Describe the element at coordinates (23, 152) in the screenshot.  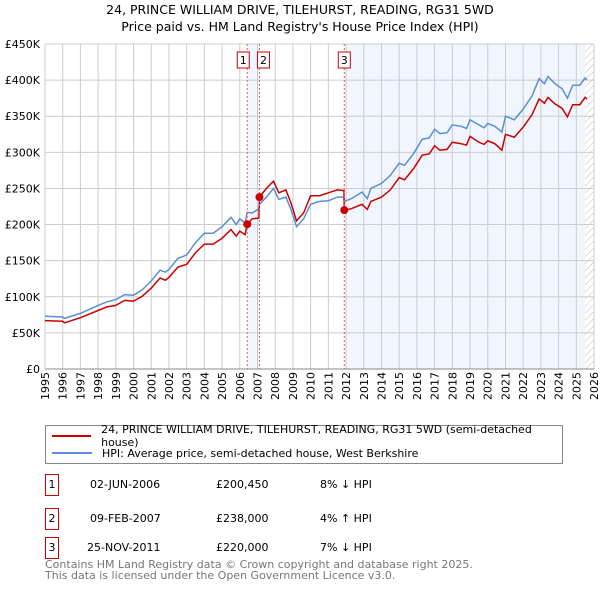
I see `y-tick-label: £300K` at that location.